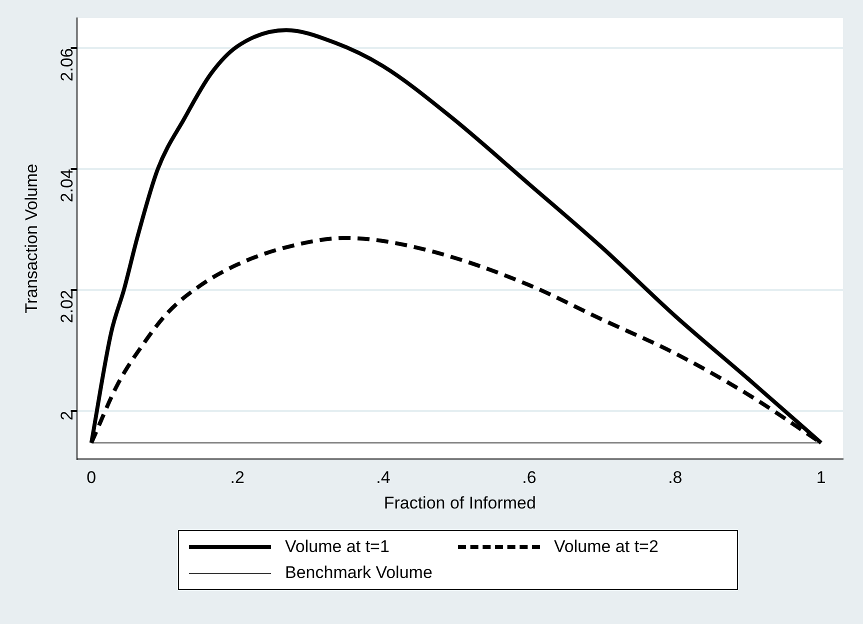 The width and height of the screenshot is (863, 624). What do you see at coordinates (91, 478) in the screenshot?
I see `x-tick-label: 0` at bounding box center [91, 478].